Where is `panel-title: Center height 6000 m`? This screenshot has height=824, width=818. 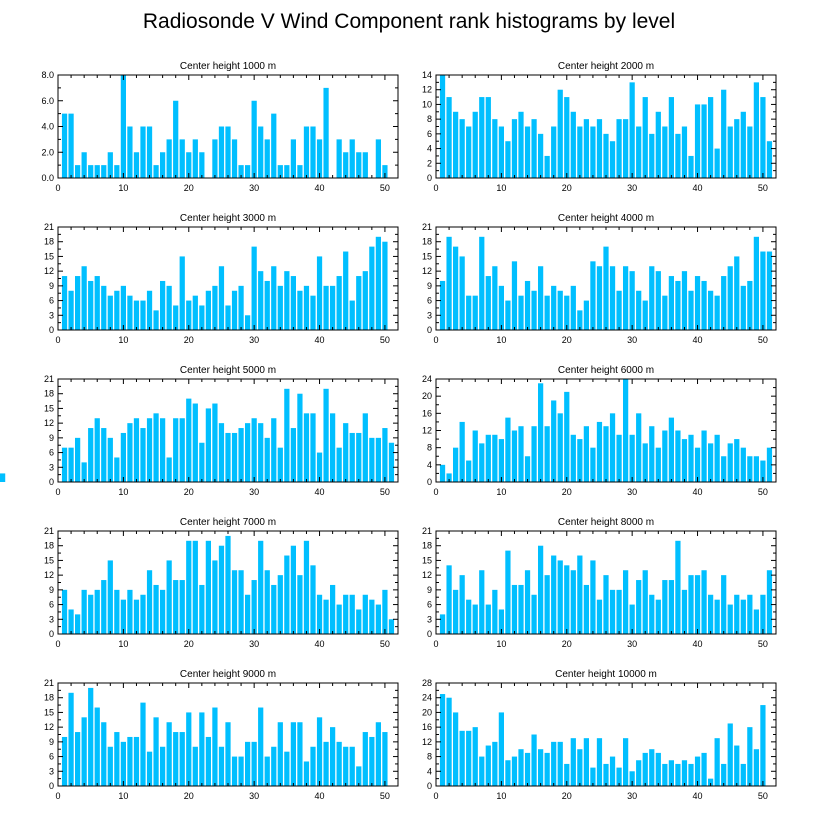
panel-title: Center height 6000 m is located at coordinates (606, 370).